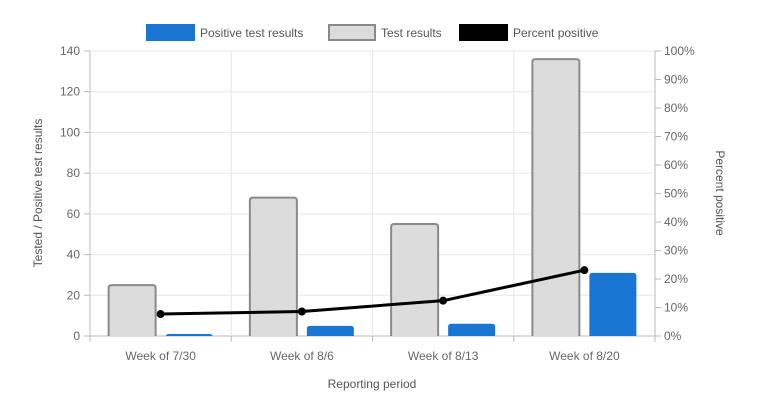 The image size is (762, 416). What do you see at coordinates (38, 193) in the screenshot?
I see `y-axis-title: Tested / Positive test results` at bounding box center [38, 193].